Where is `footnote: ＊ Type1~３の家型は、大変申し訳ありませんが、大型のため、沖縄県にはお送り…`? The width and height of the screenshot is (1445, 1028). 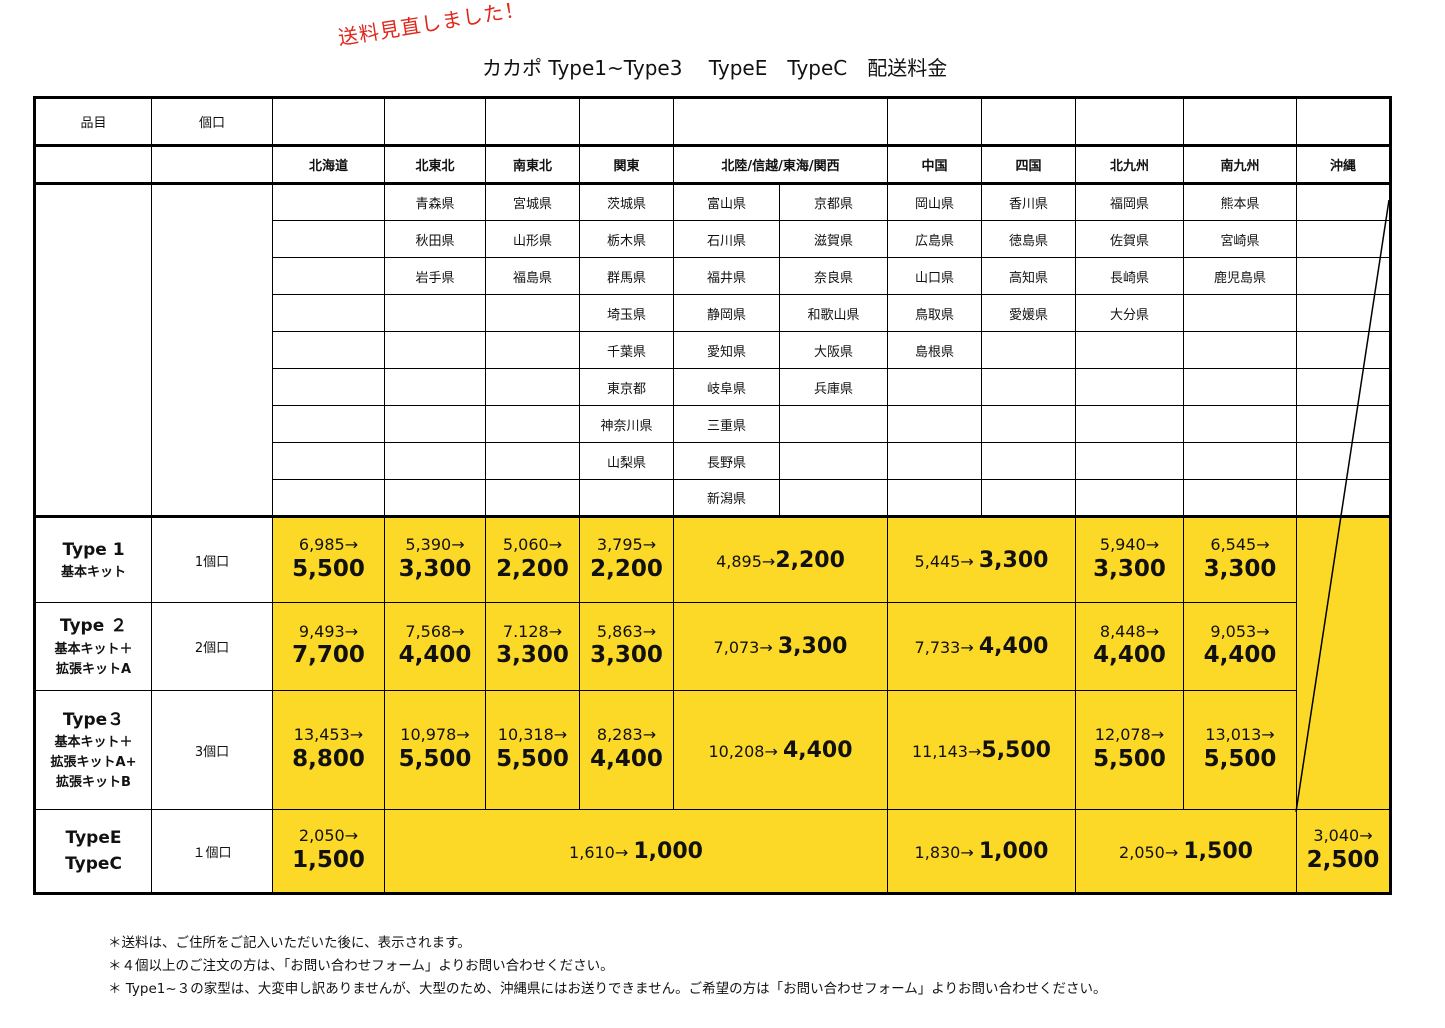
footnote: ＊ Type1~３の家型は、大変申し訳ありませんが、大型のため、沖縄県にはお送り… is located at coordinates (607, 989).